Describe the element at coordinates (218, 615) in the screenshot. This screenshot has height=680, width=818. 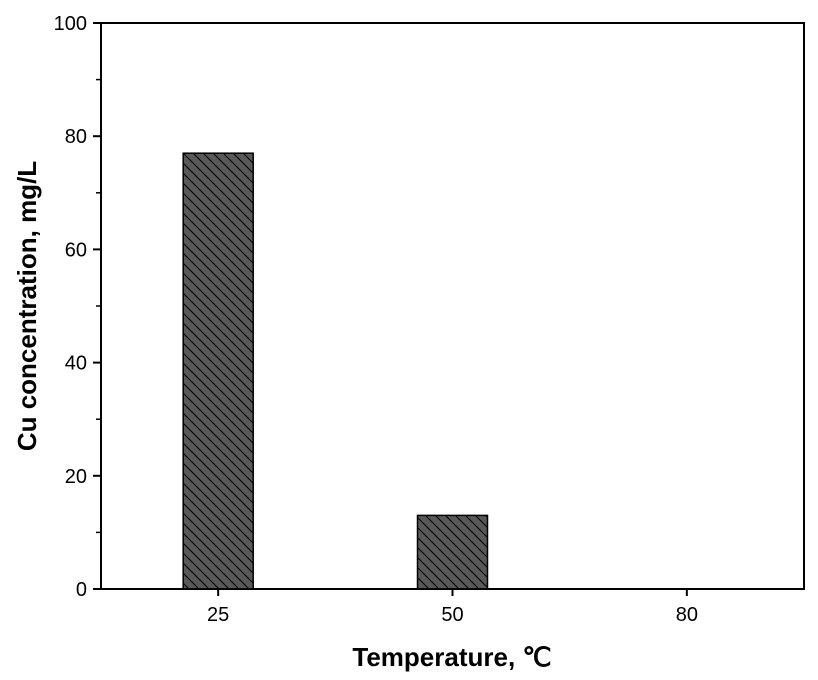
I see `x-tick-label: 25` at that location.